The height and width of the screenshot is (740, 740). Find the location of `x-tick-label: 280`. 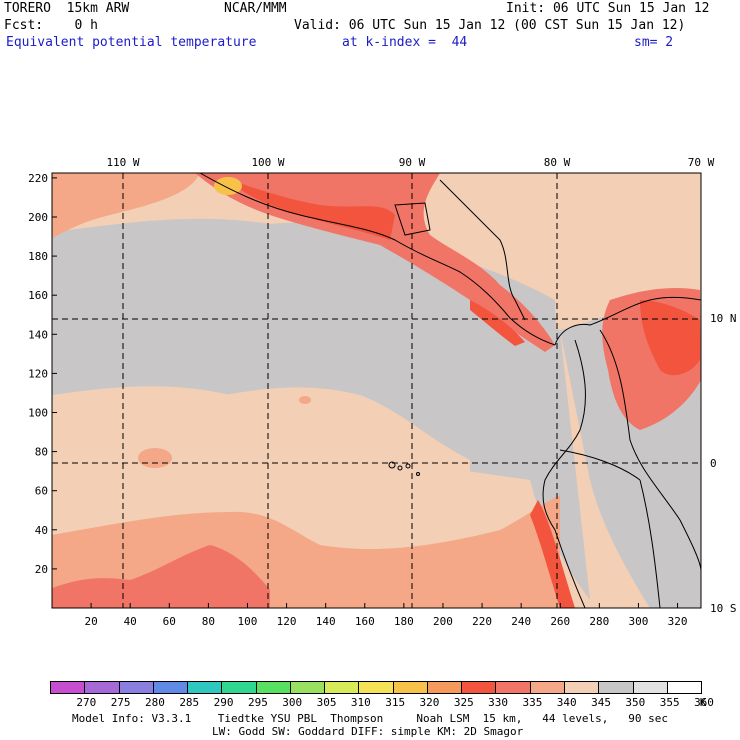

x-tick-label: 280 is located at coordinates (599, 621).